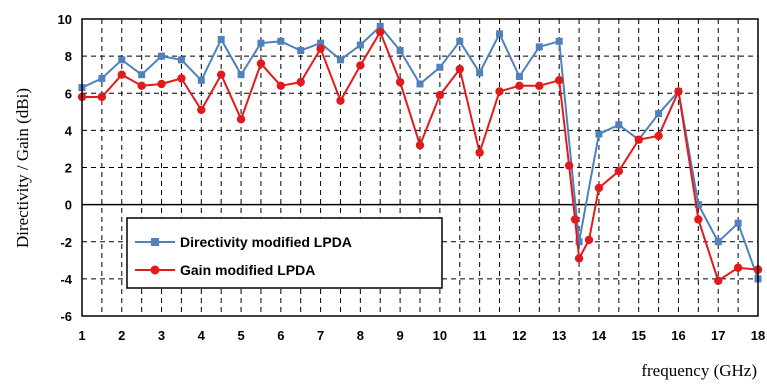  I want to click on x-tick-label: 9, so click(400, 335).